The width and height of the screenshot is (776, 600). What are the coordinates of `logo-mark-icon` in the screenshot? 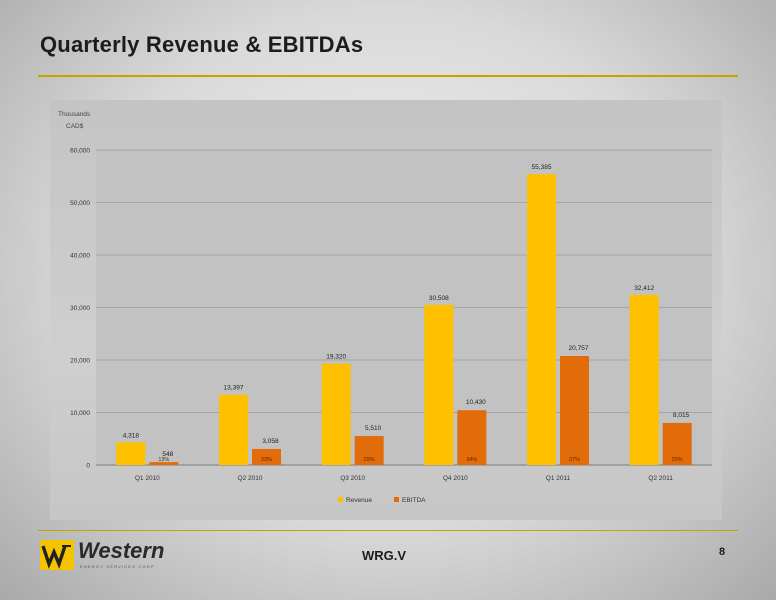 It's located at (57, 555).